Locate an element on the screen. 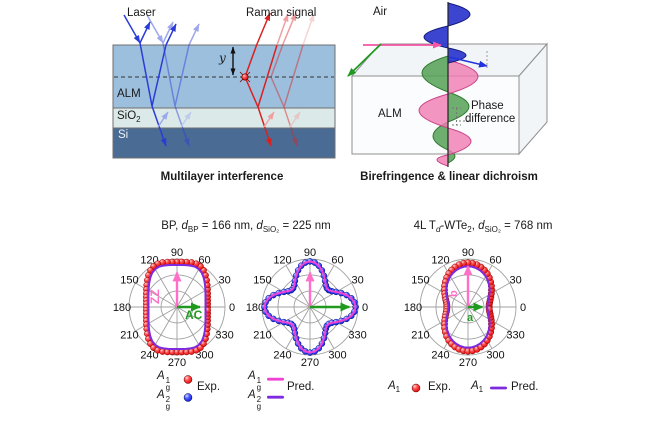  alm-layer-label: ALM is located at coordinates (129, 94).